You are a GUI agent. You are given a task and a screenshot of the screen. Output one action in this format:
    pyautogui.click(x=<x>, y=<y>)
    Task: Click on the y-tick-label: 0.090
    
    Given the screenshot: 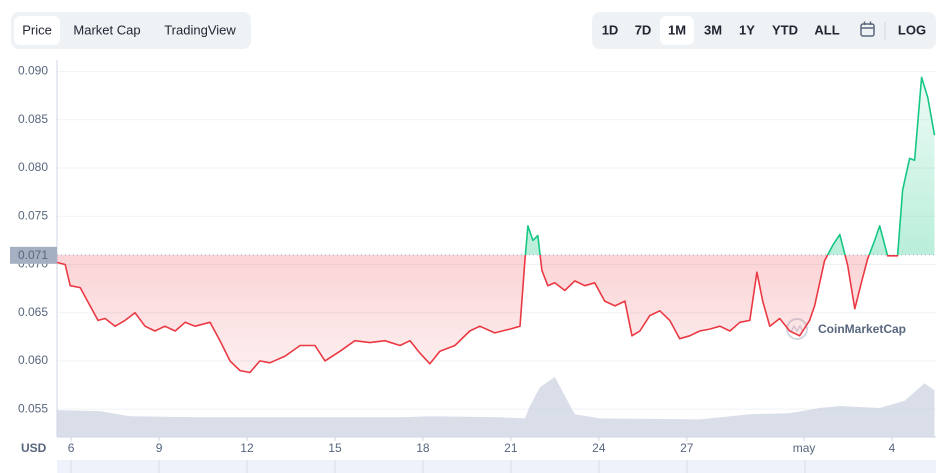 What is the action you would take?
    pyautogui.click(x=33, y=71)
    